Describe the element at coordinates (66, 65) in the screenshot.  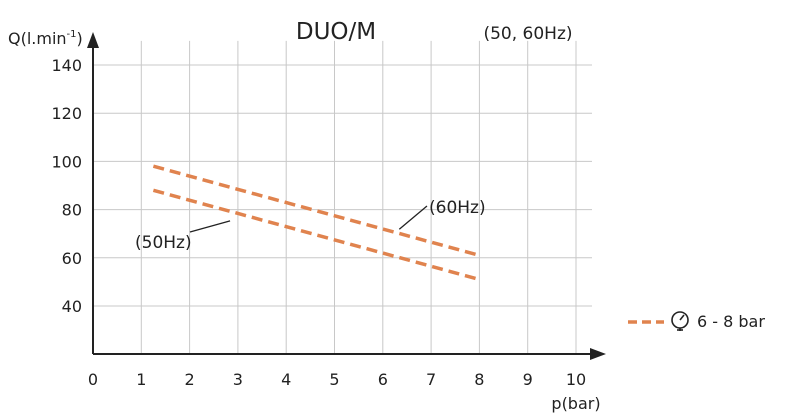
I see `y-tick-label: 140` at that location.